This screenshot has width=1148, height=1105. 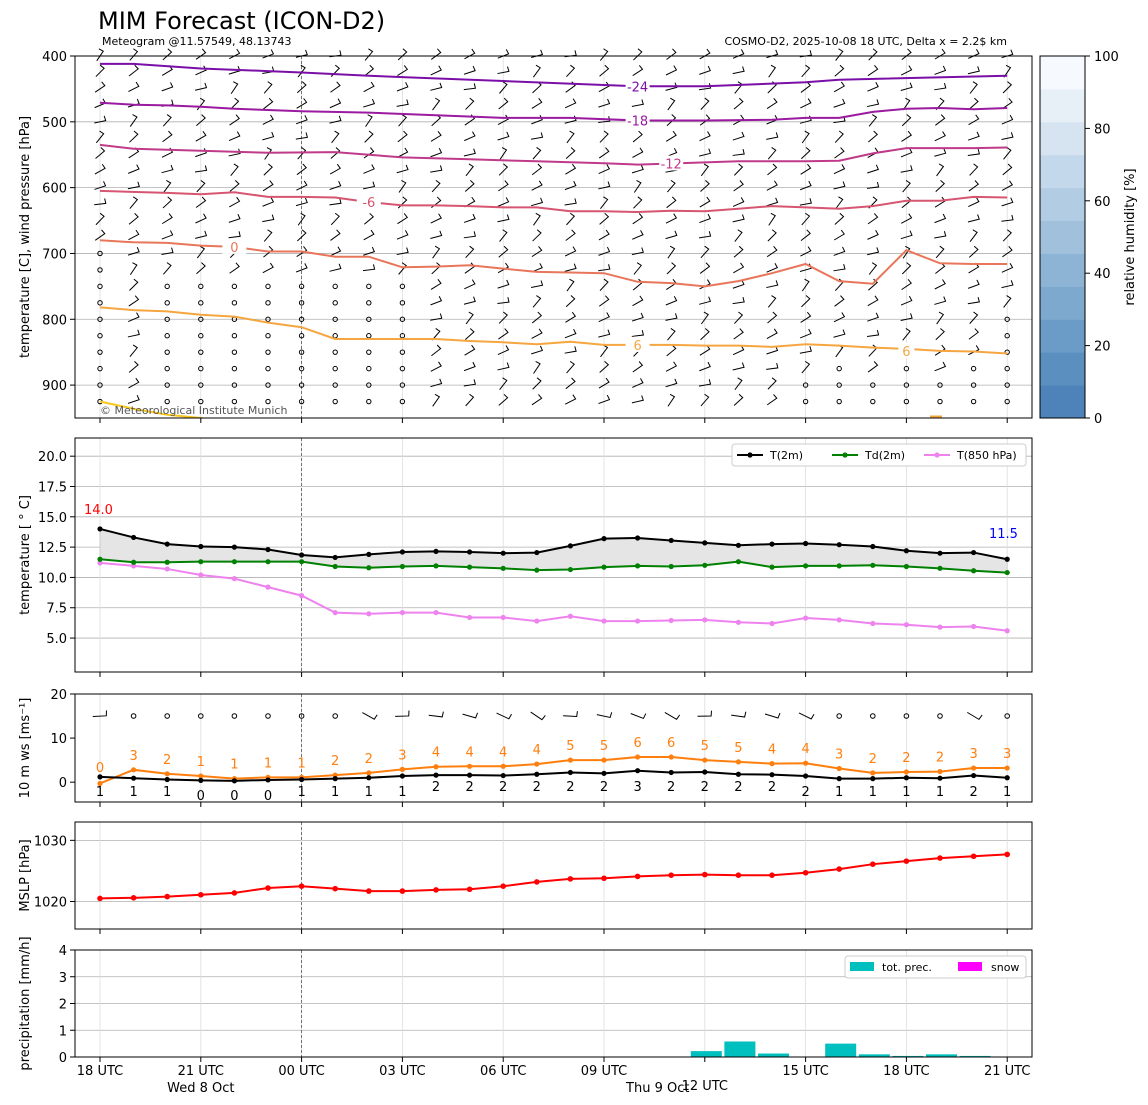 I want to click on temperature-contour, so click(x=553, y=154).